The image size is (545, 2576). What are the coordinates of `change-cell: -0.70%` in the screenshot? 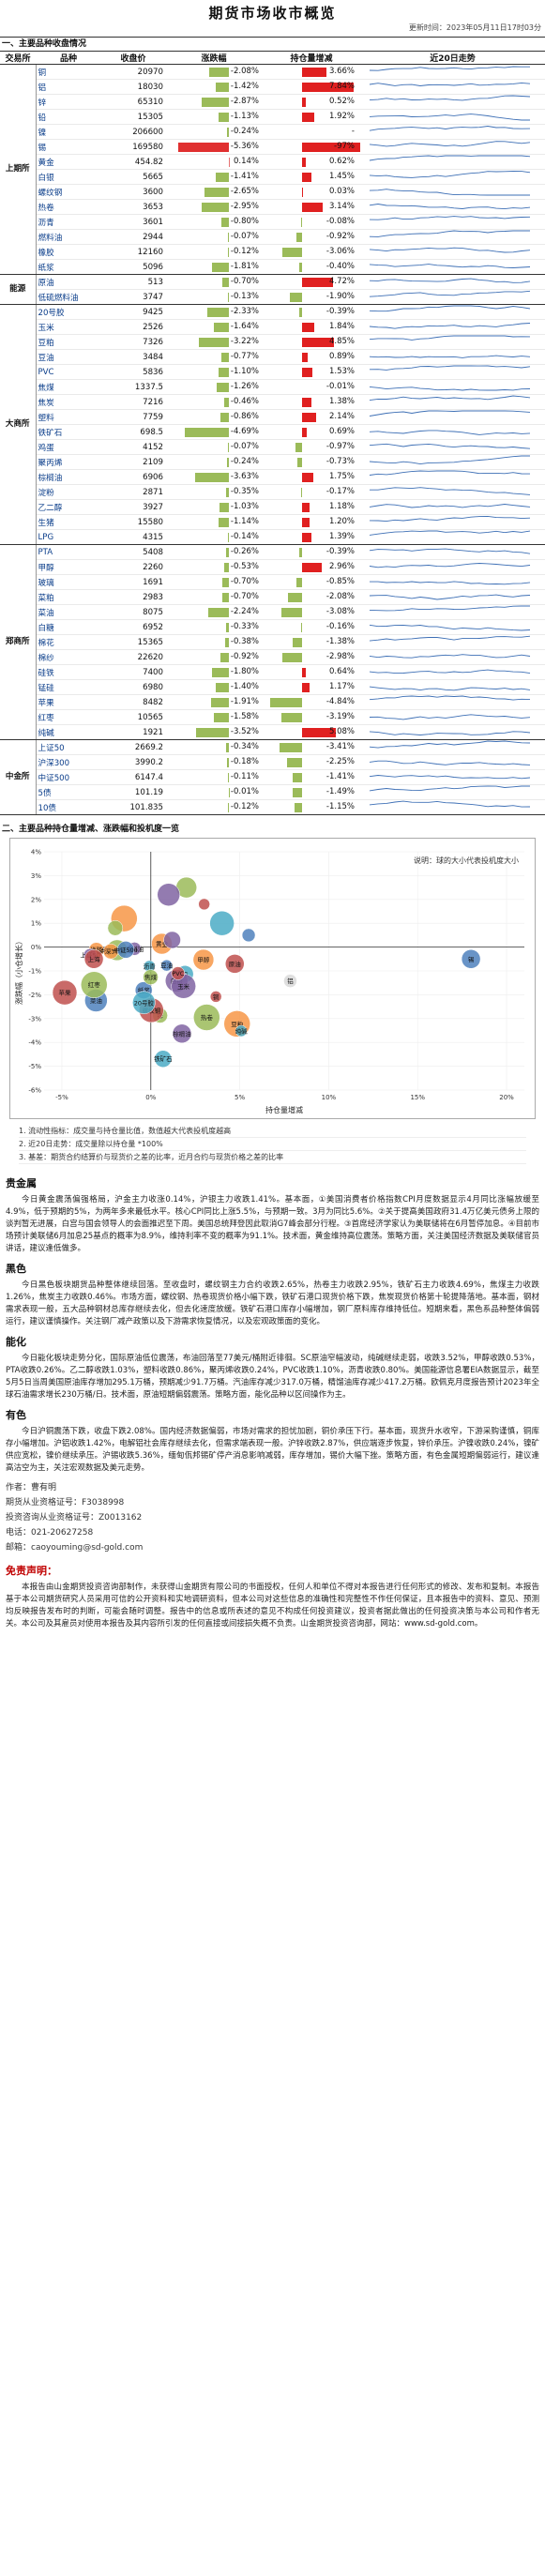 It's located at (214, 282).